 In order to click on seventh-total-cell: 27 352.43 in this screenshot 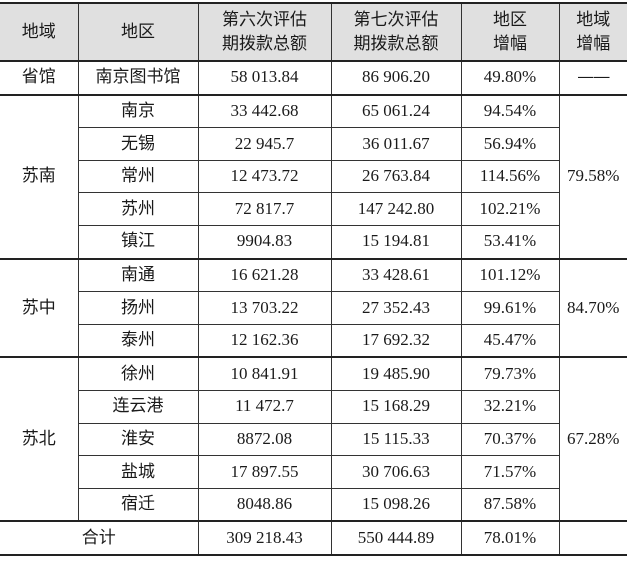, I will do `click(396, 308)`.